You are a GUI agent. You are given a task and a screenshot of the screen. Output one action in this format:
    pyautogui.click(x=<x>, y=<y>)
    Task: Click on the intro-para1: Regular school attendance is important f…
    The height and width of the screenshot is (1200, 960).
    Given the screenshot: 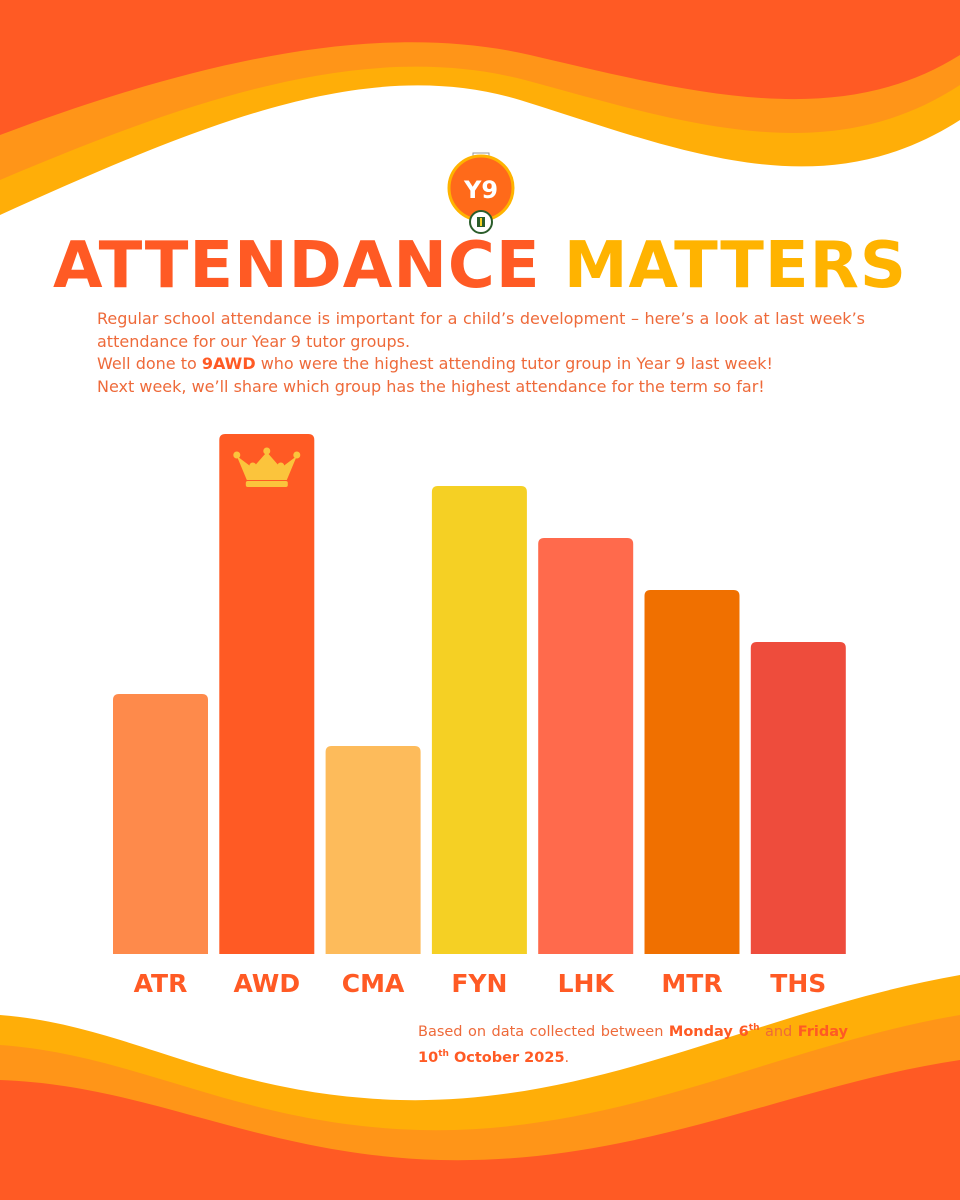 What is the action you would take?
    pyautogui.click(x=481, y=330)
    